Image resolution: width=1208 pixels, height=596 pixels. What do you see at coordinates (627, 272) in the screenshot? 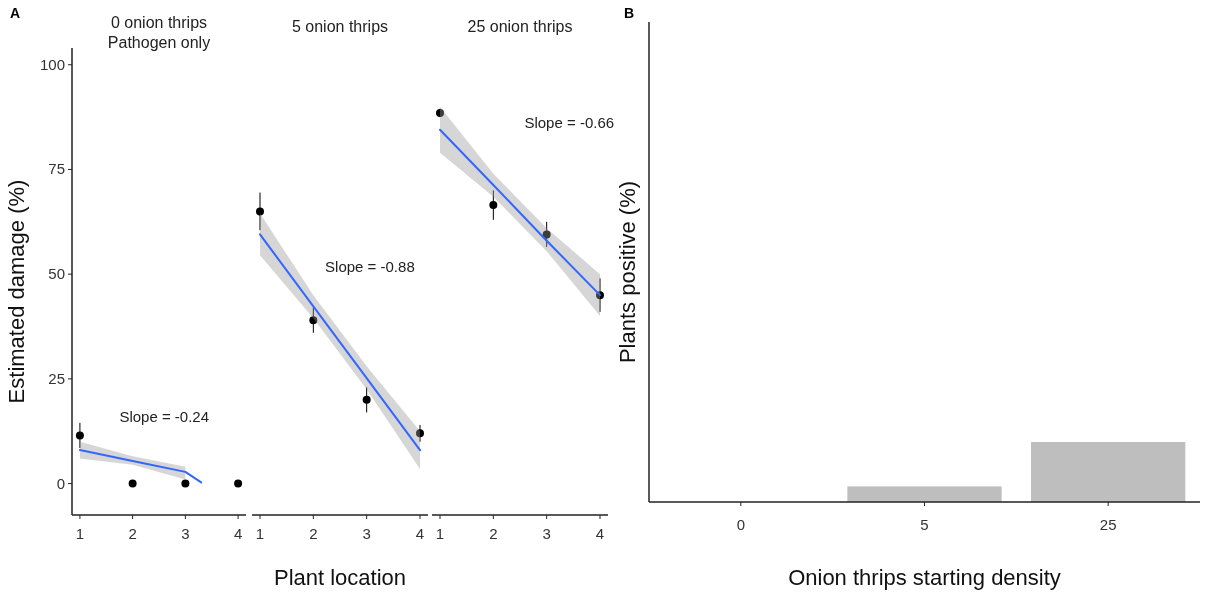
I see `y-axis-title: Plants positive (%)` at bounding box center [627, 272].